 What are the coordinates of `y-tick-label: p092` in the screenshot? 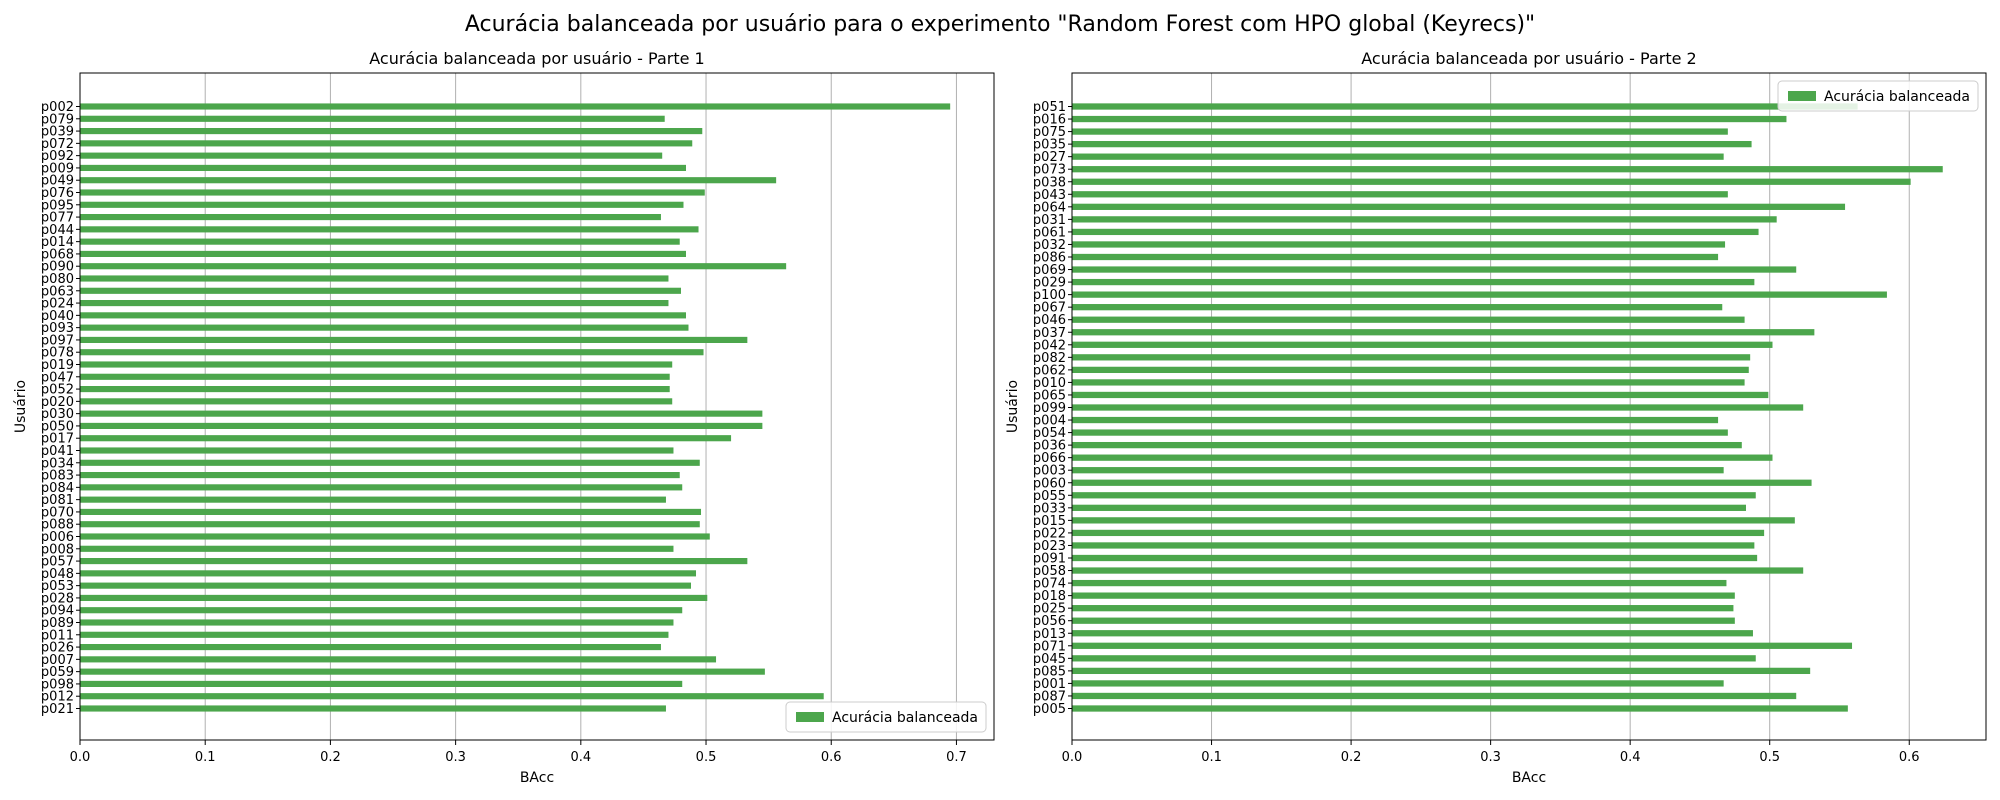 It's located at (57, 156).